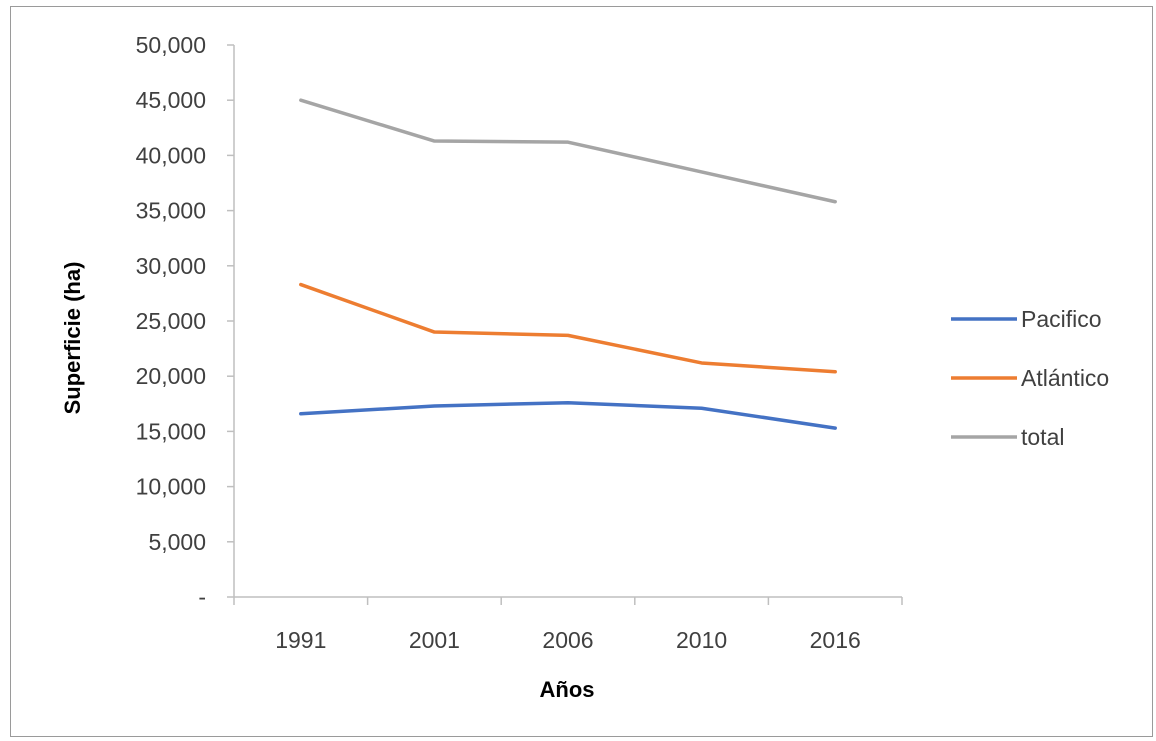  Describe the element at coordinates (171, 155) in the screenshot. I see `y-tick-label: 40,000` at that location.